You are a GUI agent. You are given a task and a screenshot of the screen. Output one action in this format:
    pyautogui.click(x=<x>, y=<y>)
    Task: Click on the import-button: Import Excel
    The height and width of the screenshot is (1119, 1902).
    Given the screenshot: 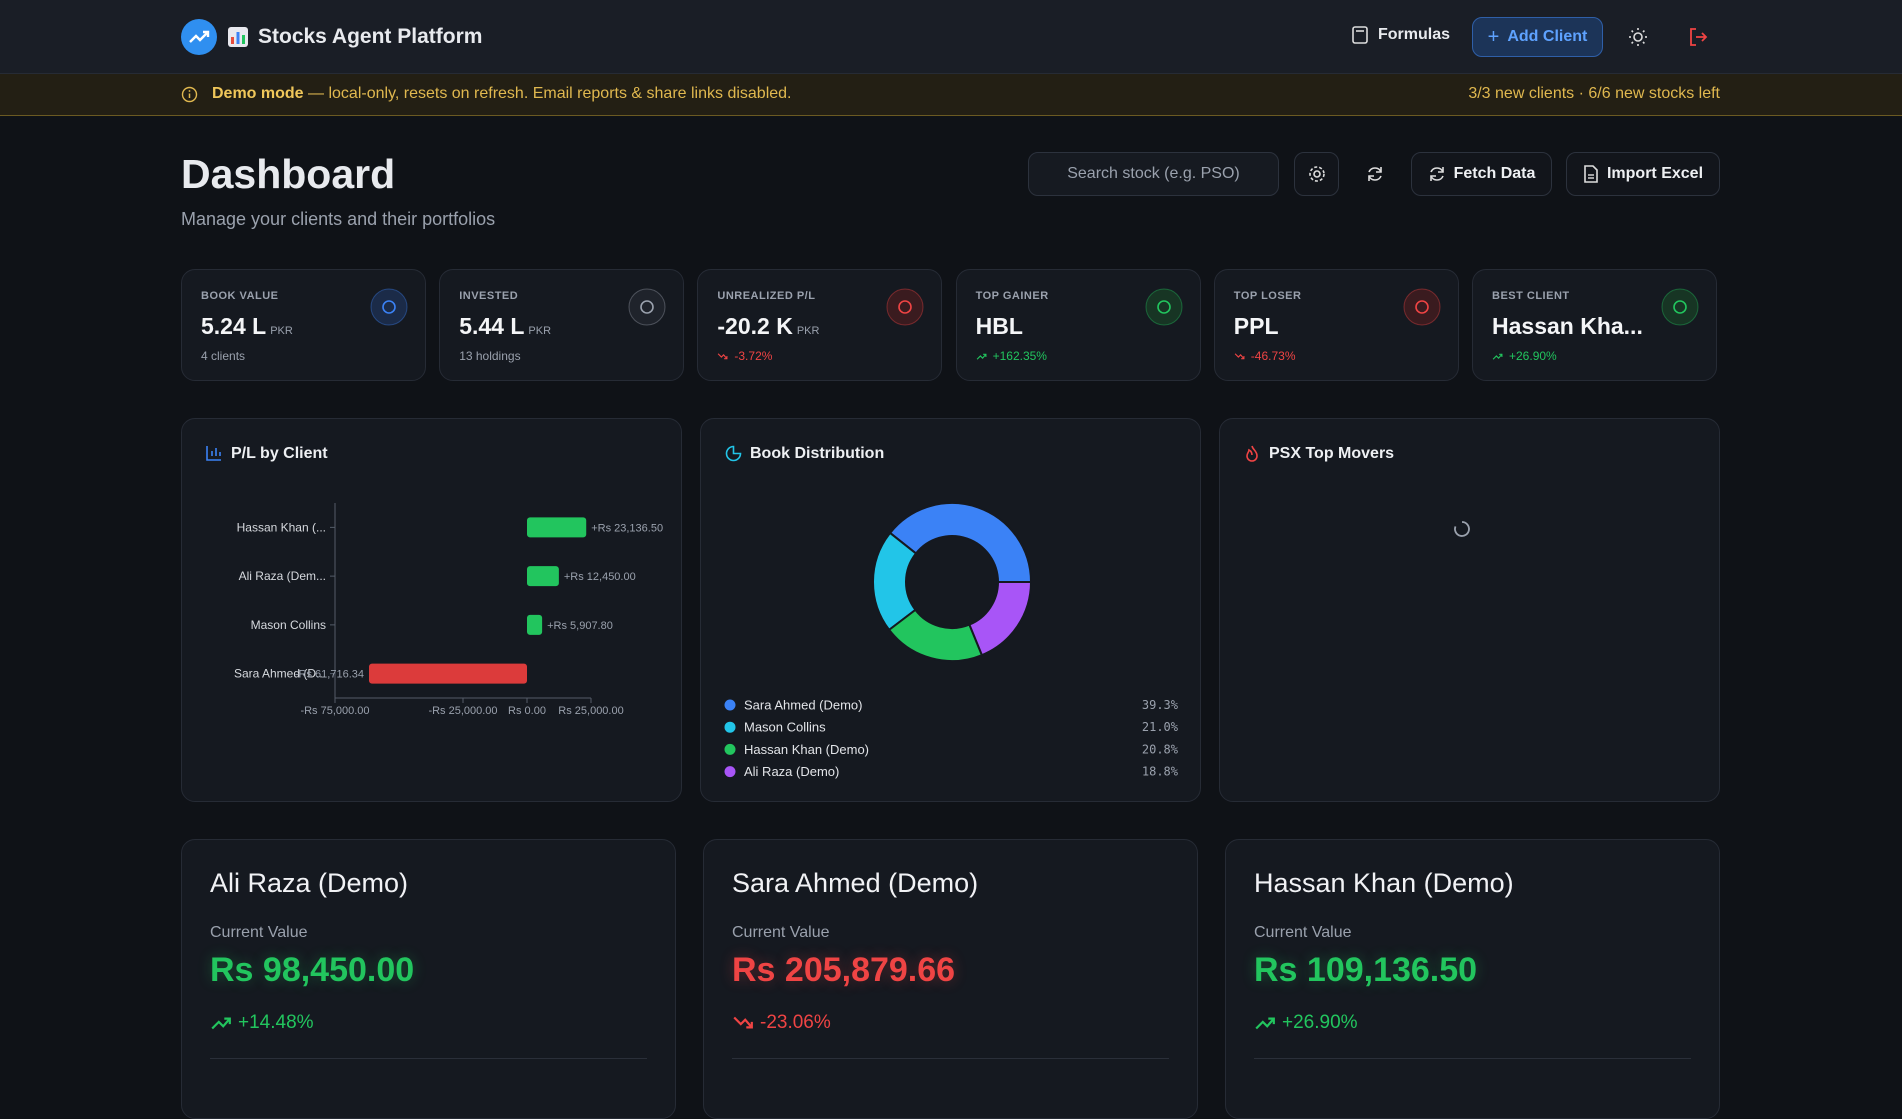 What is the action you would take?
    pyautogui.click(x=1643, y=174)
    